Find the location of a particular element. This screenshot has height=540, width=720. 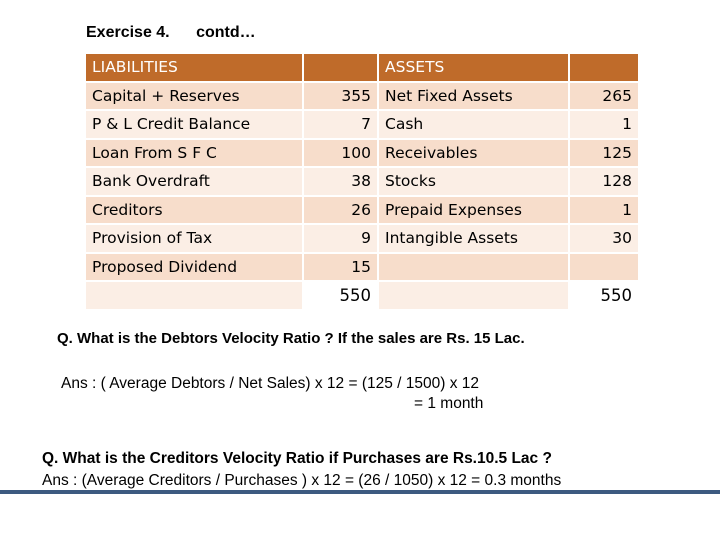

asset-name: Prepaid Expenses is located at coordinates (473, 209).